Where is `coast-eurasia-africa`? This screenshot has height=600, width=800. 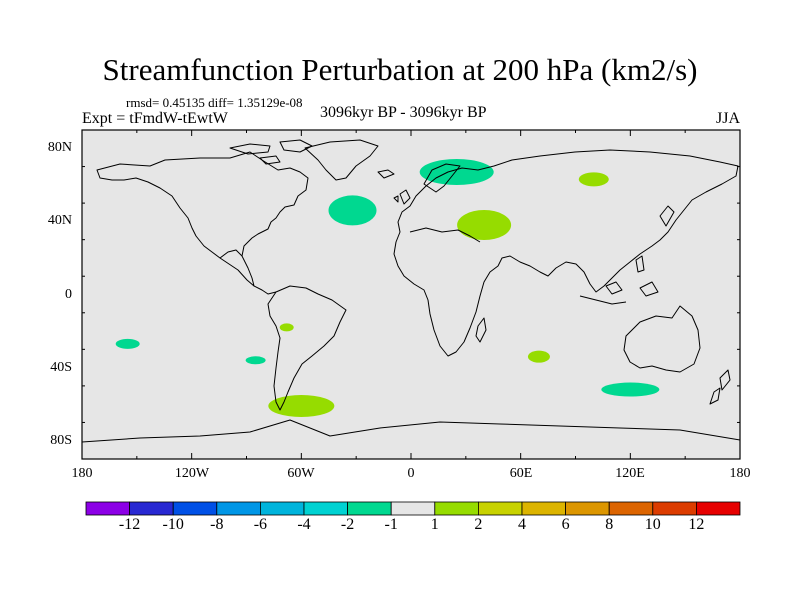
coast-eurasia-africa is located at coordinates (566, 253).